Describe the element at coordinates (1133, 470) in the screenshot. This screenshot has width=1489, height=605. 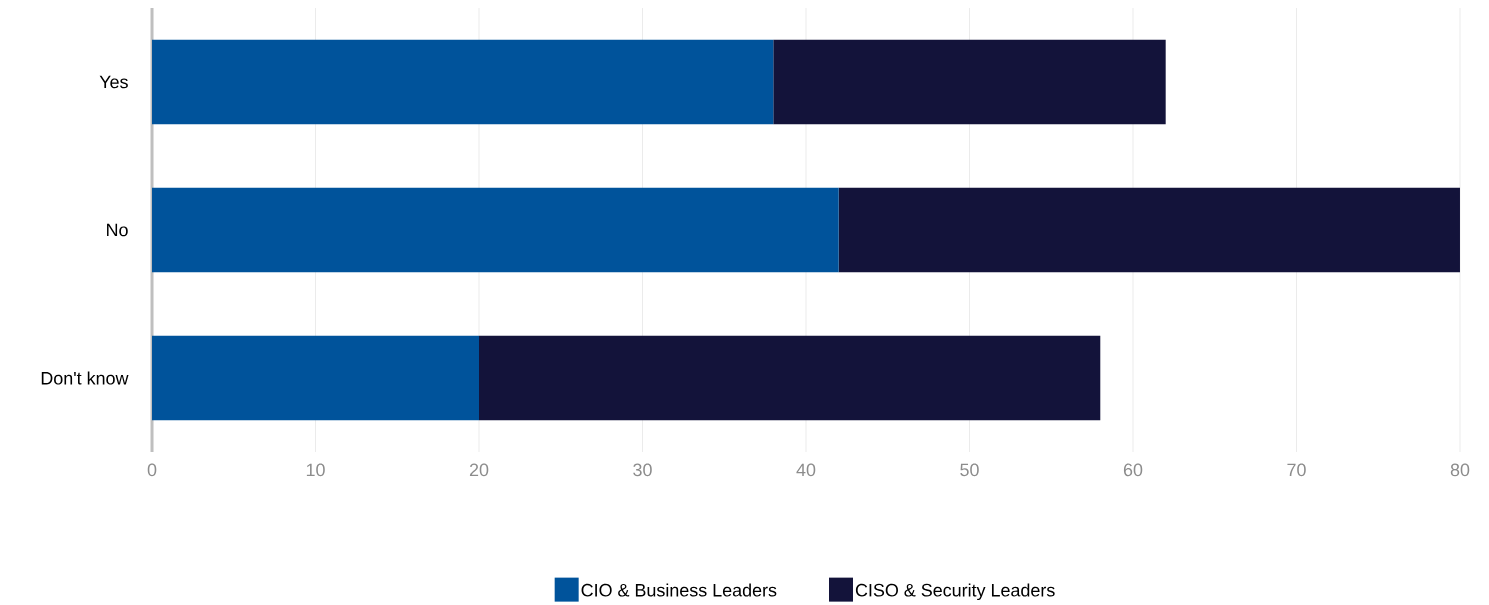
I see `x-tick-label: 60` at that location.